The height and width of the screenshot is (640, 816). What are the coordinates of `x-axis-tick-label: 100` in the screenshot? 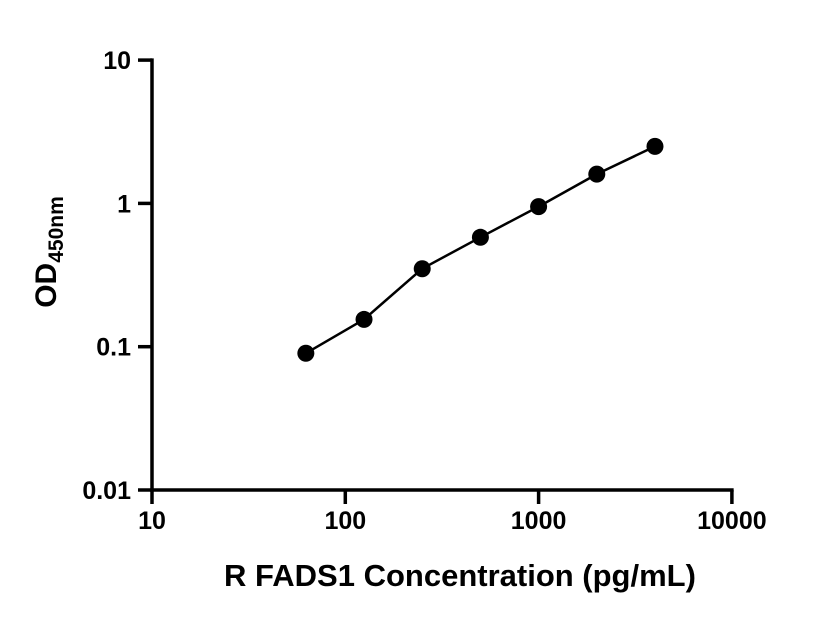 It's located at (345, 521).